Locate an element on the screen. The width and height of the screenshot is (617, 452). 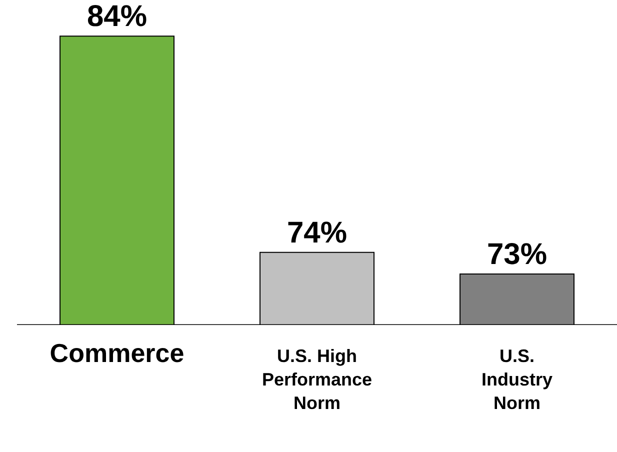
data-label: 74% is located at coordinates (317, 233).